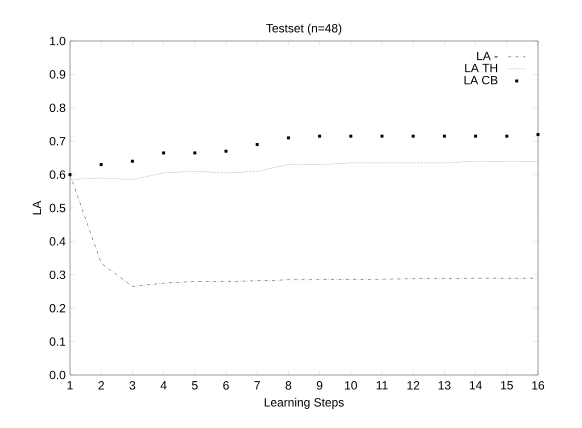 This screenshot has width=582, height=428. Describe the element at coordinates (58, 241) in the screenshot. I see `y-tick-label: 0.4` at that location.